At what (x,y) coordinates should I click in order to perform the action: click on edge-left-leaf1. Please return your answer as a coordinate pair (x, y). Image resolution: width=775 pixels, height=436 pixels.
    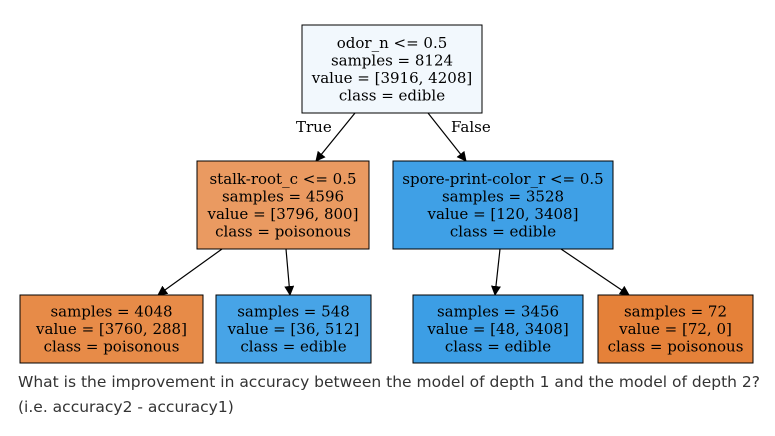
    Looking at the image, I should click on (190, 272).